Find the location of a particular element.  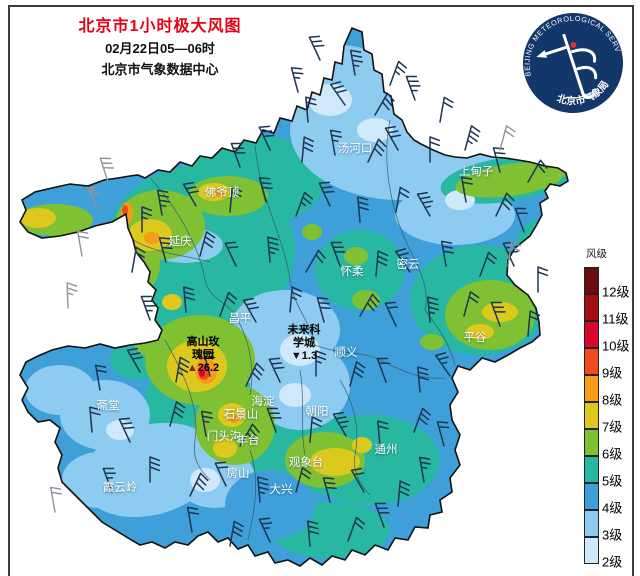

wind-barb-pennant is located at coordinates (92, 190).